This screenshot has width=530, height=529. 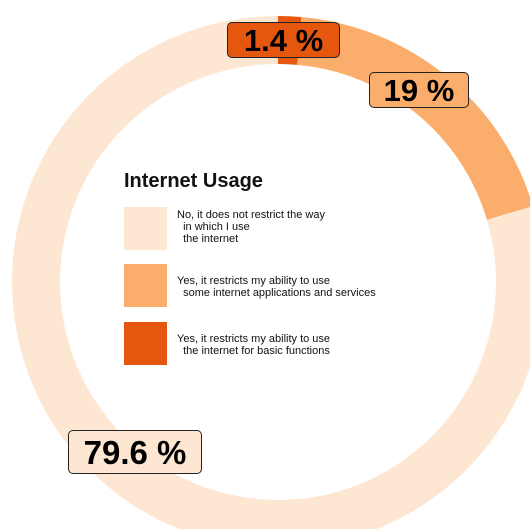 What do you see at coordinates (145, 343) in the screenshot?
I see `legend-swatch-restricts-basic` at bounding box center [145, 343].